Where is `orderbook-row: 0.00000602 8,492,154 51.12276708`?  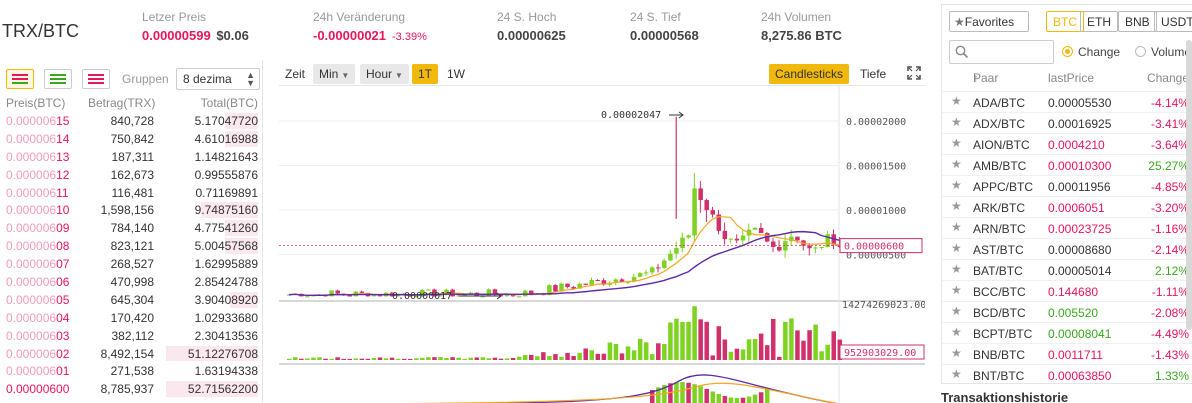
orderbook-row: 0.00000602 8,492,154 51.12276708 is located at coordinates (131, 354).